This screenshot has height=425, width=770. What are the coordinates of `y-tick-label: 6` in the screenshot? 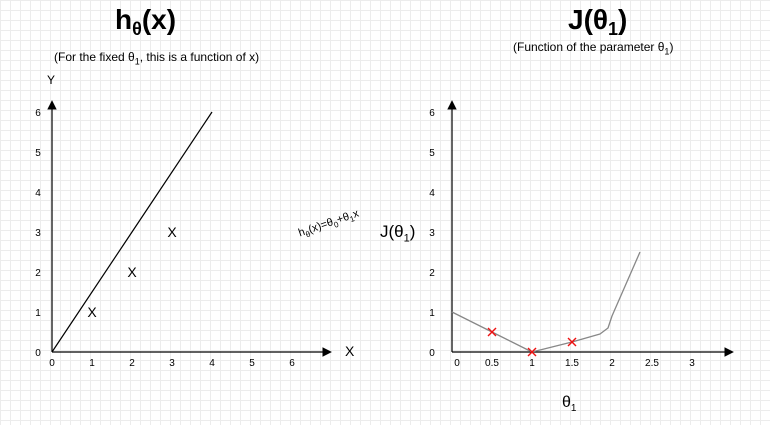 It's located at (38, 113).